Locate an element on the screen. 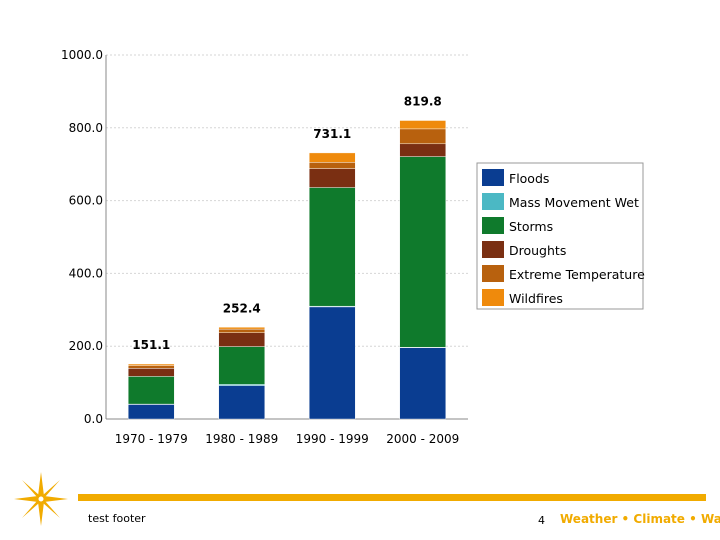 This screenshot has height=540, width=720. x-category-label-3: 2000 - 2009 is located at coordinates (422, 439).